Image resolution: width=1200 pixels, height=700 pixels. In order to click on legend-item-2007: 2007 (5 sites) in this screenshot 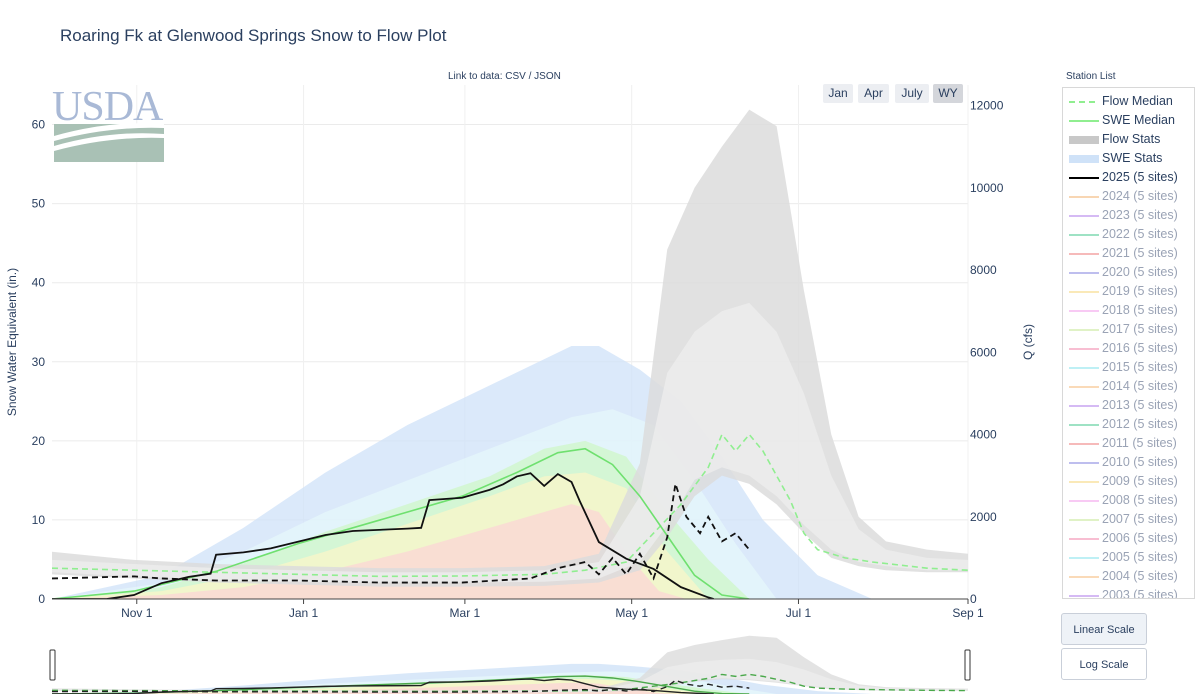, I will do `click(1128, 519)`.